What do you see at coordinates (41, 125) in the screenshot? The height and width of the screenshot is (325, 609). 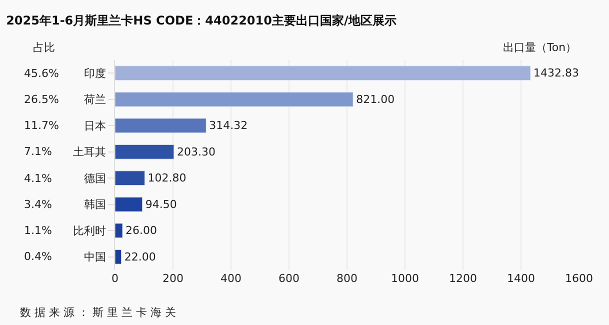 I see `text: 11.7%` at bounding box center [41, 125].